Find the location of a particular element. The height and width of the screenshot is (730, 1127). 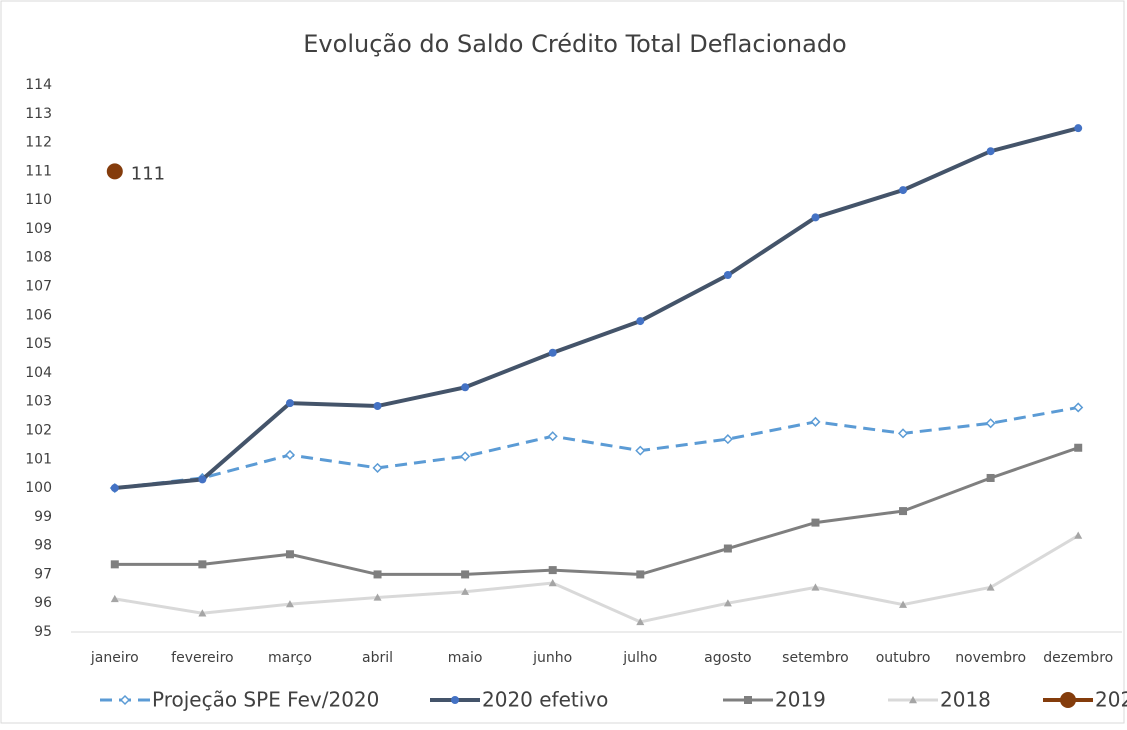

x-tick-label: julho is located at coordinates (639, 658).